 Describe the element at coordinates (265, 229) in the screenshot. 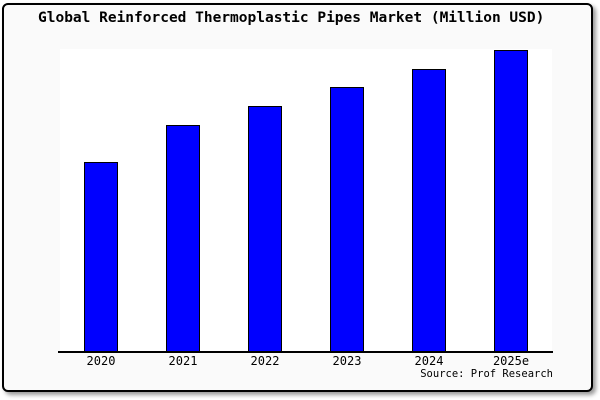

I see `bar-2022` at that location.